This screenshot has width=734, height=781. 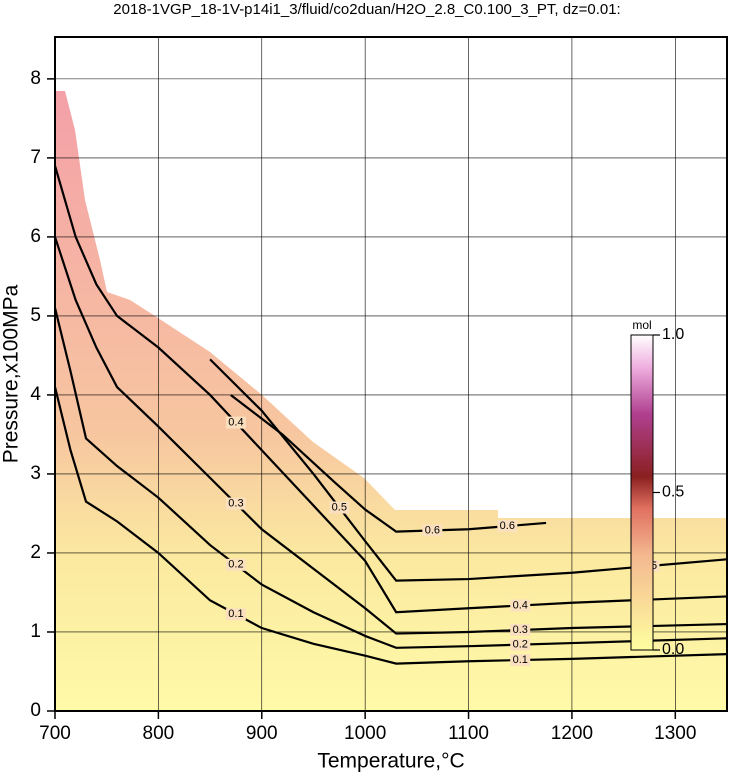 What do you see at coordinates (388, 463) in the screenshot?
I see `contour-line` at bounding box center [388, 463].